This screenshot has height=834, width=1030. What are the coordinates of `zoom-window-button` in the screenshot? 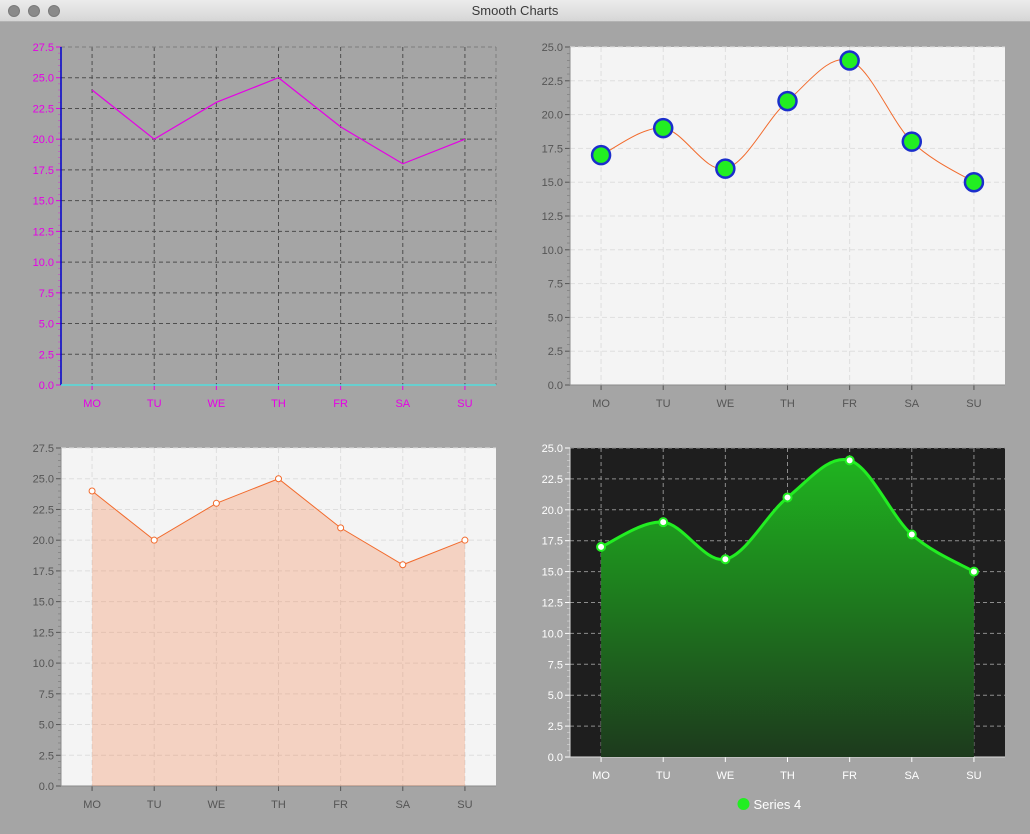 It's located at (54, 11).